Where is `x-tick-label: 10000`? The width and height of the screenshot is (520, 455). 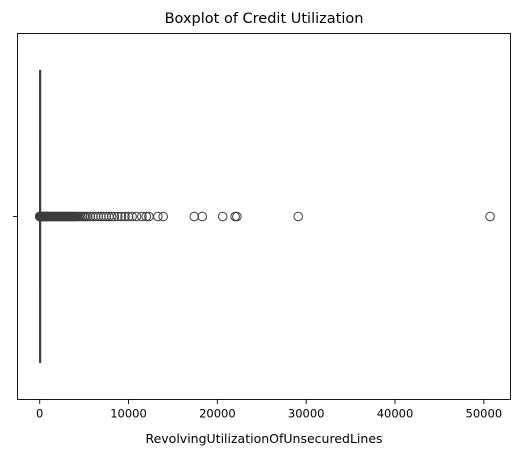
x-tick-label: 10000 is located at coordinates (128, 414).